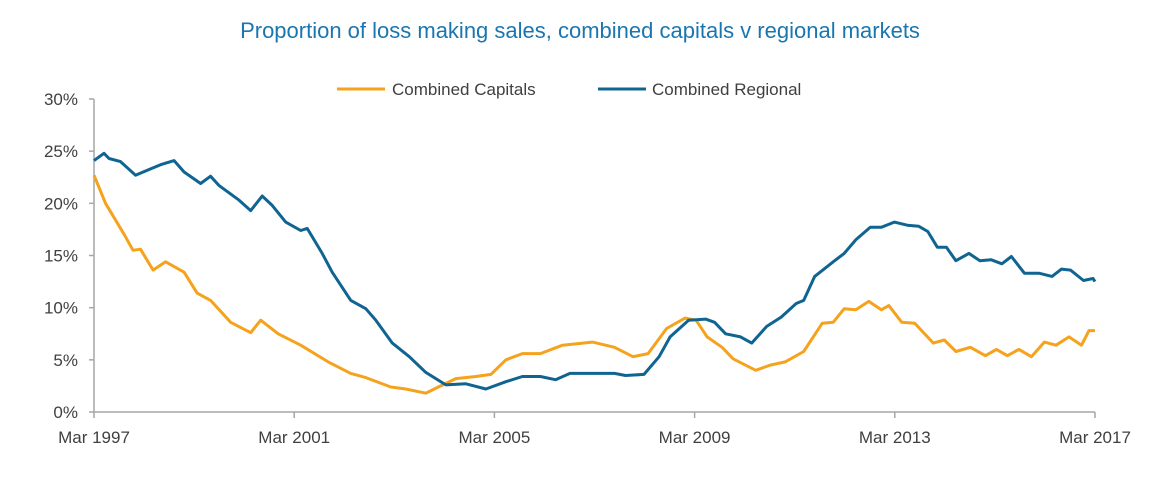 Image resolution: width=1160 pixels, height=477 pixels. Describe the element at coordinates (464, 89) in the screenshot. I see `legend-label-capitals: Combined Capitals` at that location.